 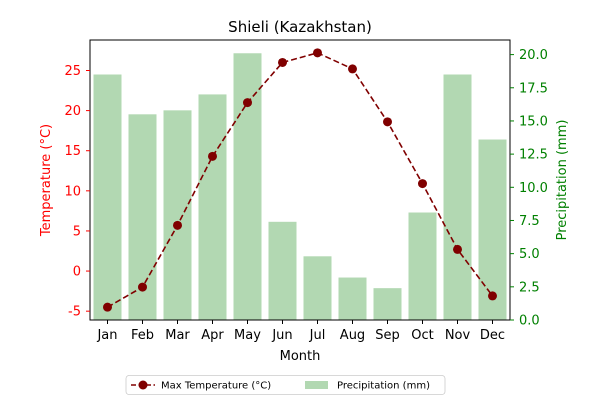 I want to click on temperature-point-aug, so click(x=352, y=69).